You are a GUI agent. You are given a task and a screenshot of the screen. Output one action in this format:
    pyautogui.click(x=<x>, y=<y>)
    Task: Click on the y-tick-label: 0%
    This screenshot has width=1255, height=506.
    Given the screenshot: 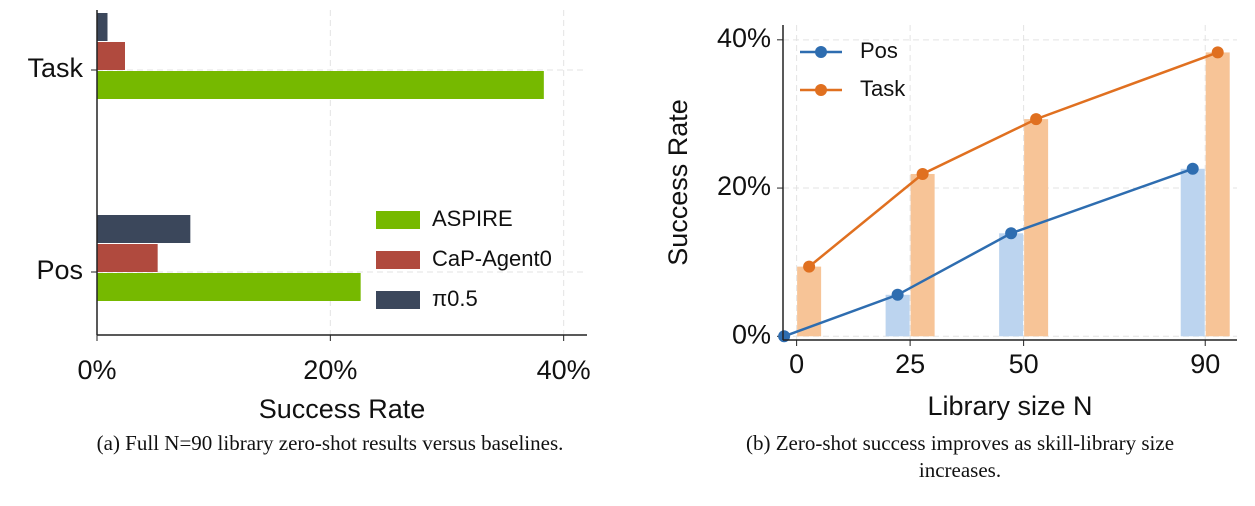 What is the action you would take?
    pyautogui.click(x=751, y=334)
    